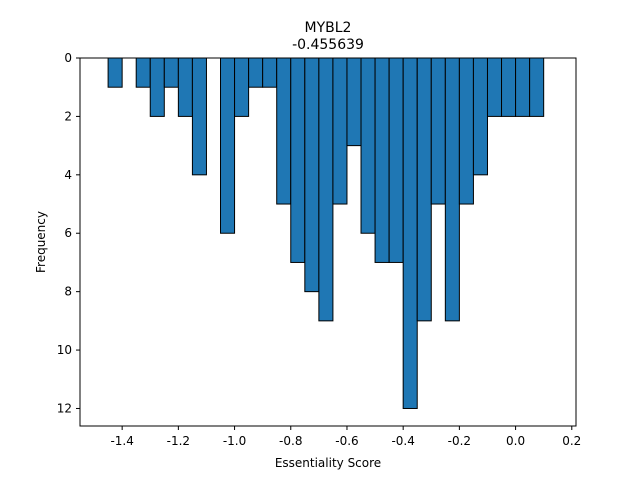 This screenshot has width=640, height=480. What do you see at coordinates (68, 292) in the screenshot?
I see `y-tick-label: 8` at bounding box center [68, 292].